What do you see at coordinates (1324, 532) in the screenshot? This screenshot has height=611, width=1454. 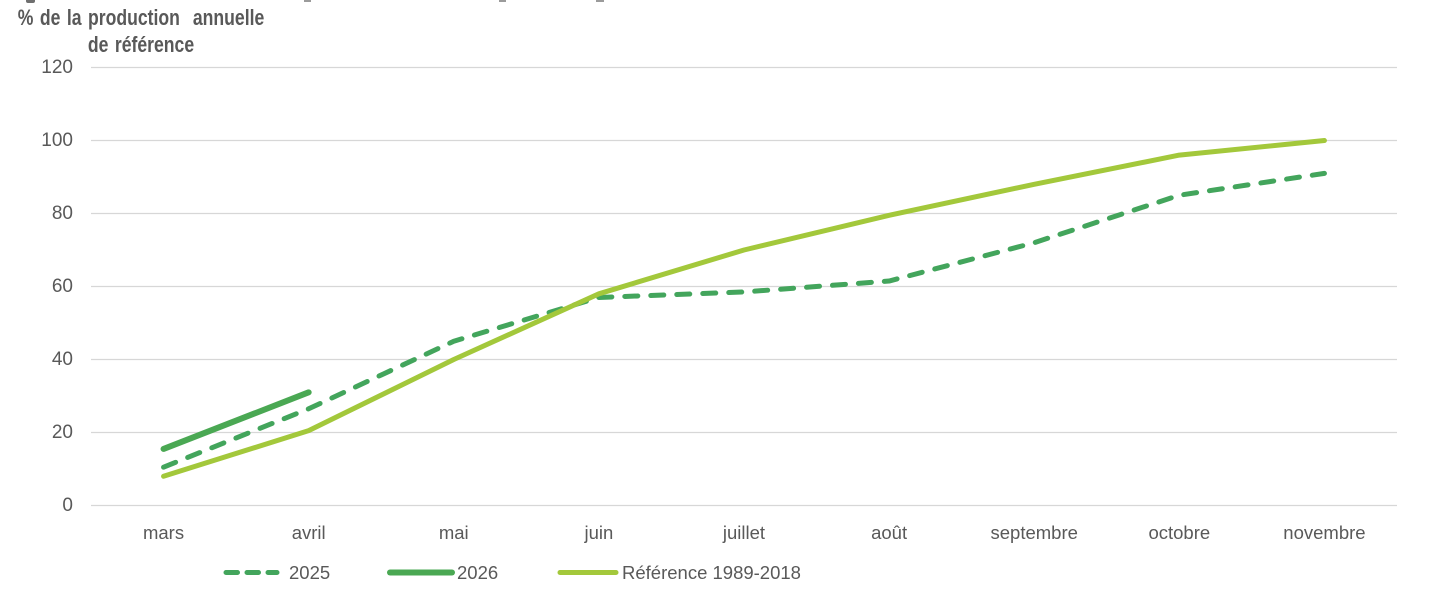 I see `x-category-label: novembre` at bounding box center [1324, 532].